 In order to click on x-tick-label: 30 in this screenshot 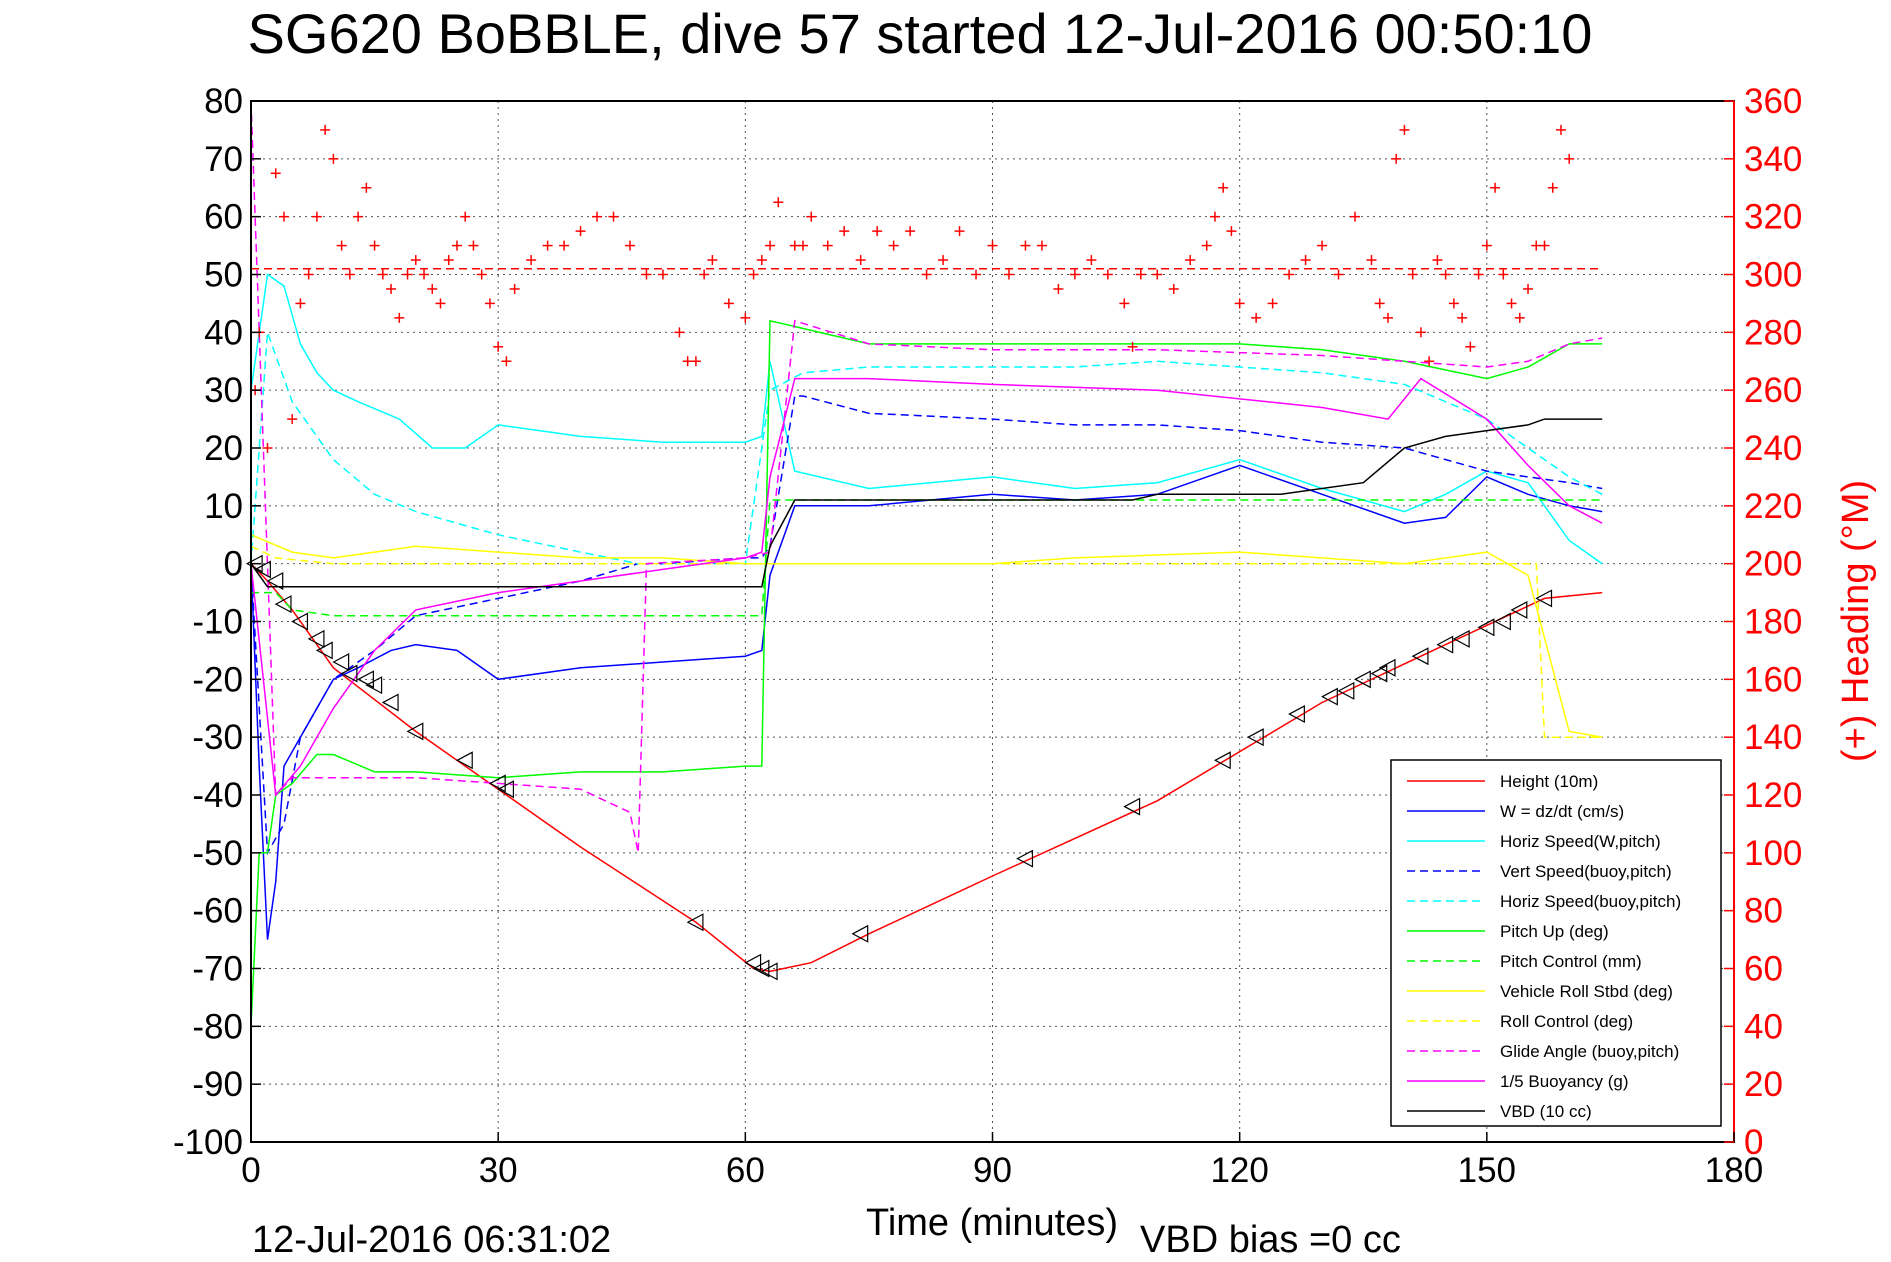, I will do `click(498, 1170)`.